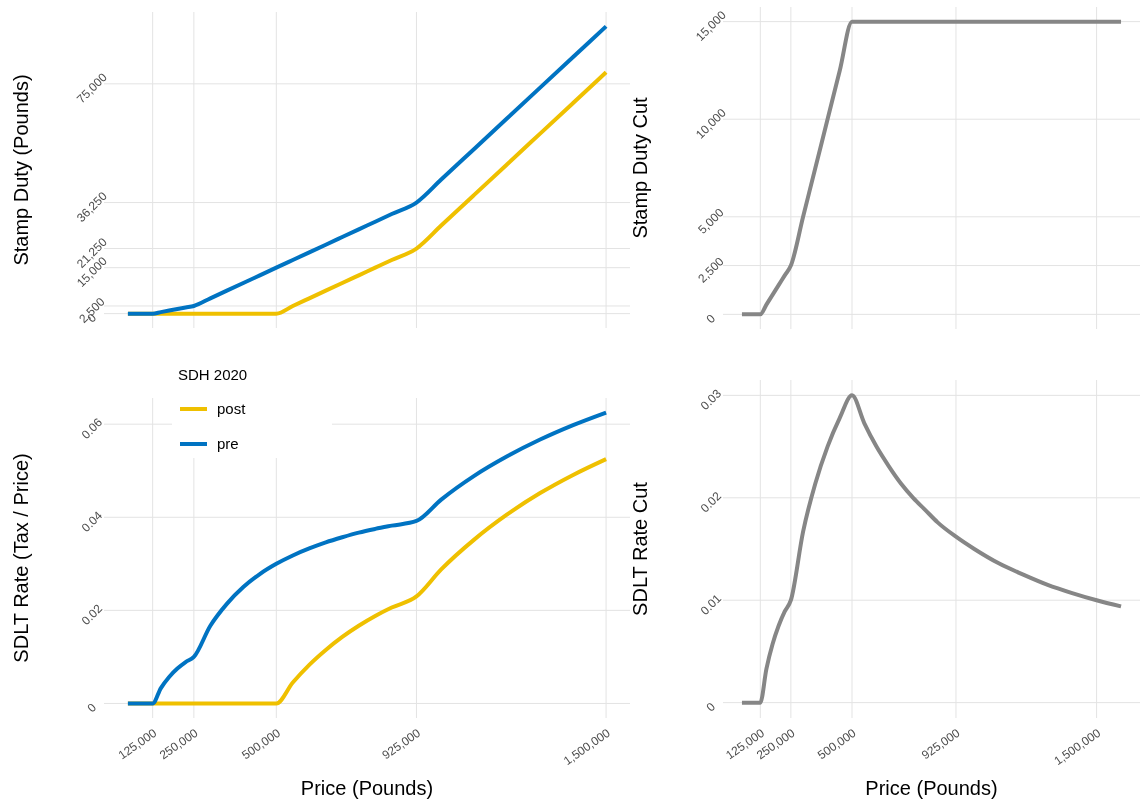 Image resolution: width=1143 pixels, height=801 pixels. I want to click on legend-label: post, so click(232, 408).